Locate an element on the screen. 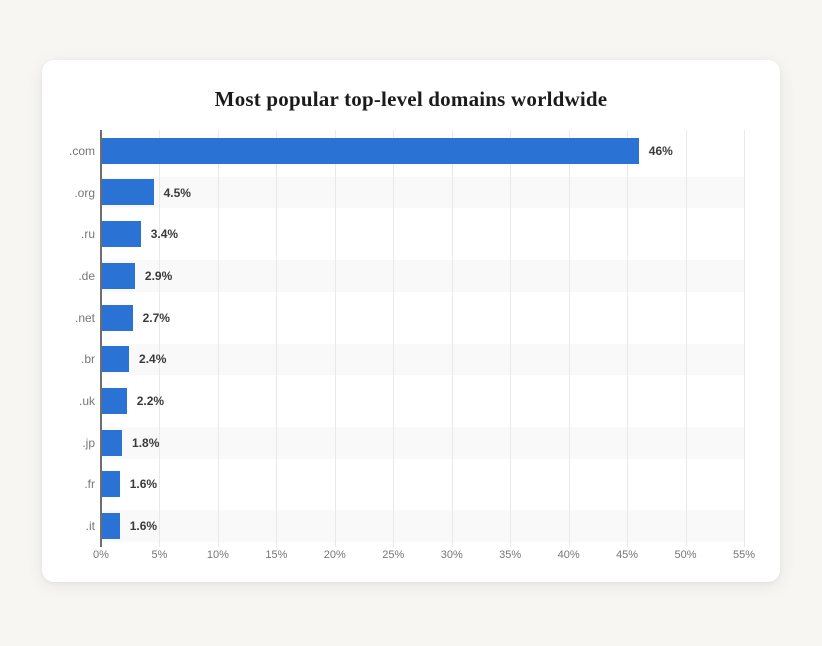 The height and width of the screenshot is (646, 822). category-label: .com is located at coordinates (81, 150).